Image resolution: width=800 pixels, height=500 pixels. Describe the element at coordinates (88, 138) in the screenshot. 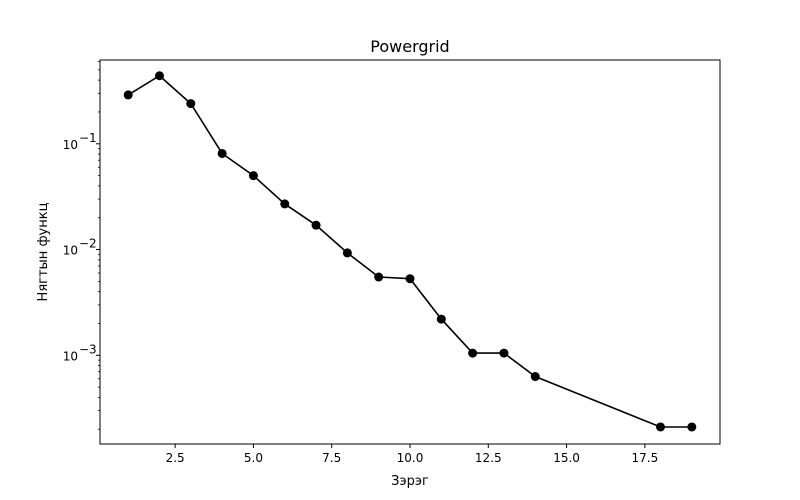

I see `y-tick-exponent: −1` at that location.